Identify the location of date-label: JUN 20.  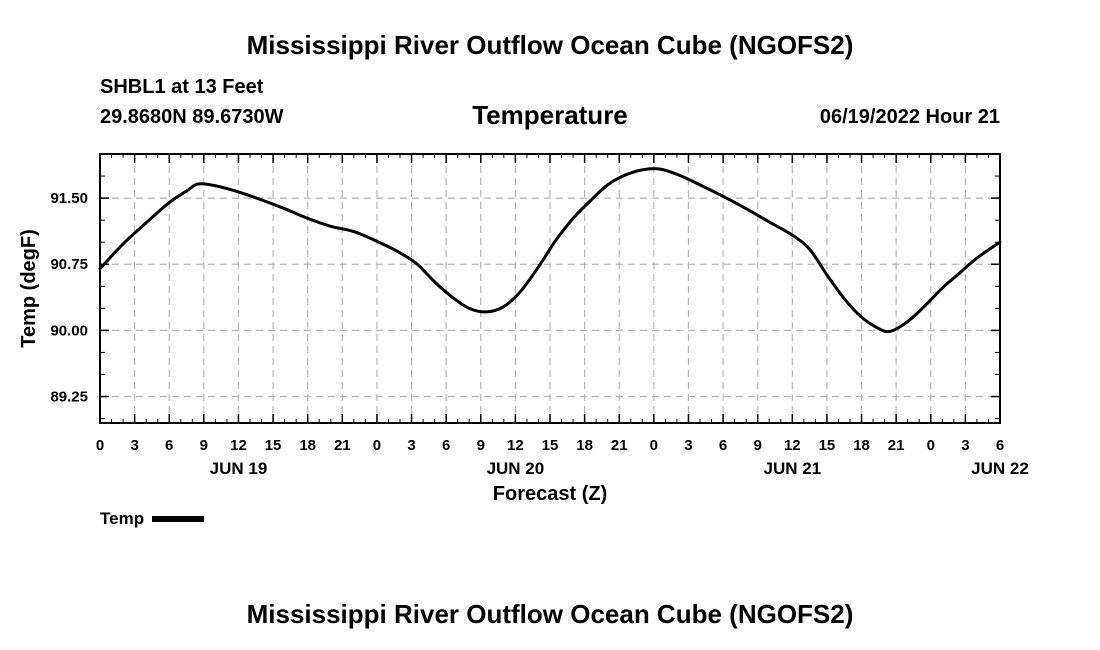
(516, 468).